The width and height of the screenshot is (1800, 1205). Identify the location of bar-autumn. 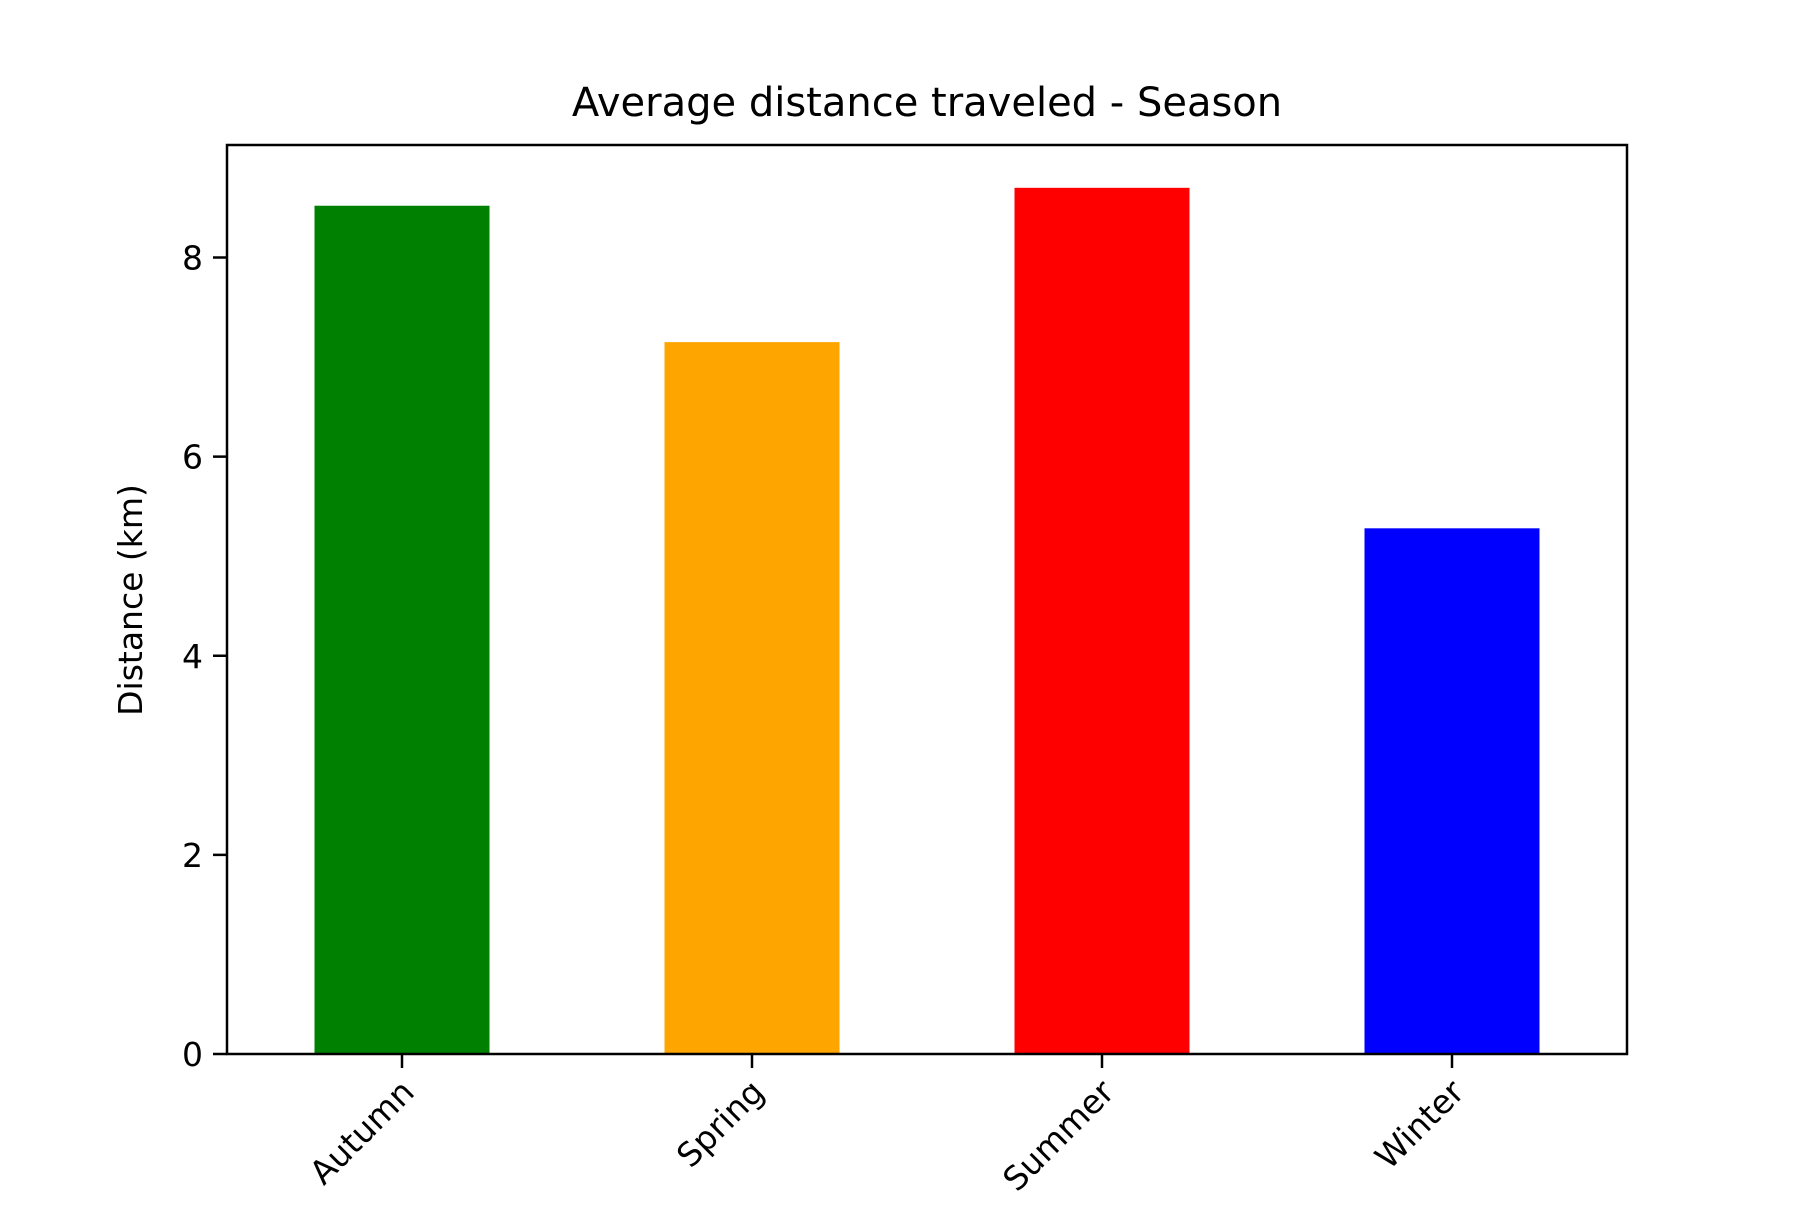
(402, 630).